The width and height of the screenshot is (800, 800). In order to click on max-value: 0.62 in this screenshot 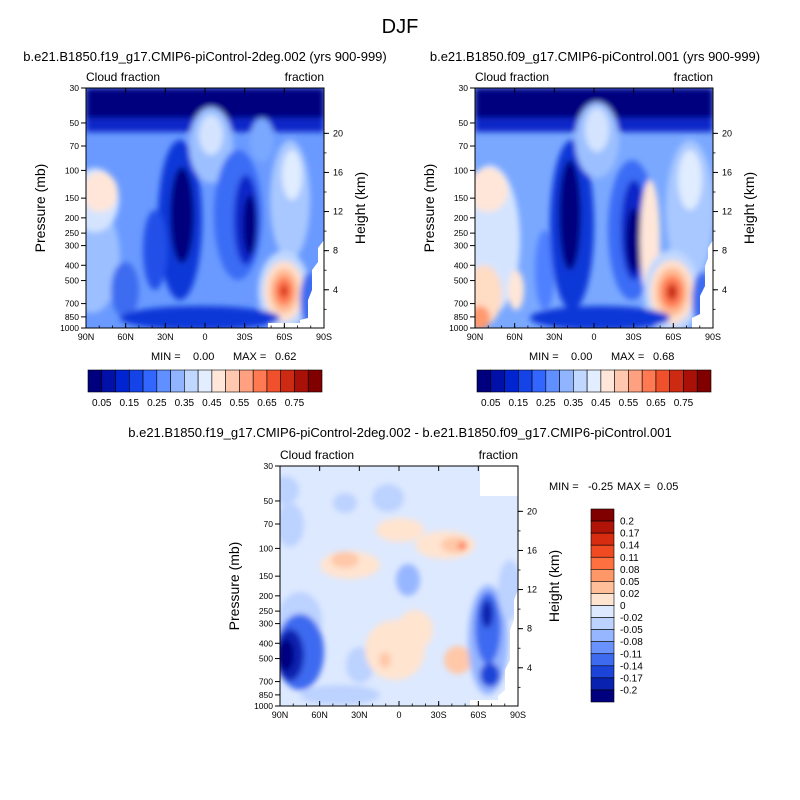, I will do `click(285, 357)`.